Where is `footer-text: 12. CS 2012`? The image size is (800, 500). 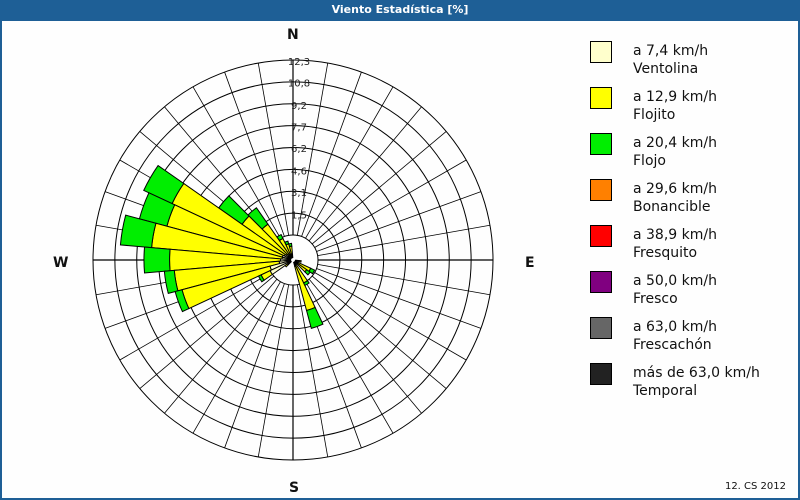 footer-text: 12. CS 2012 is located at coordinates (755, 486).